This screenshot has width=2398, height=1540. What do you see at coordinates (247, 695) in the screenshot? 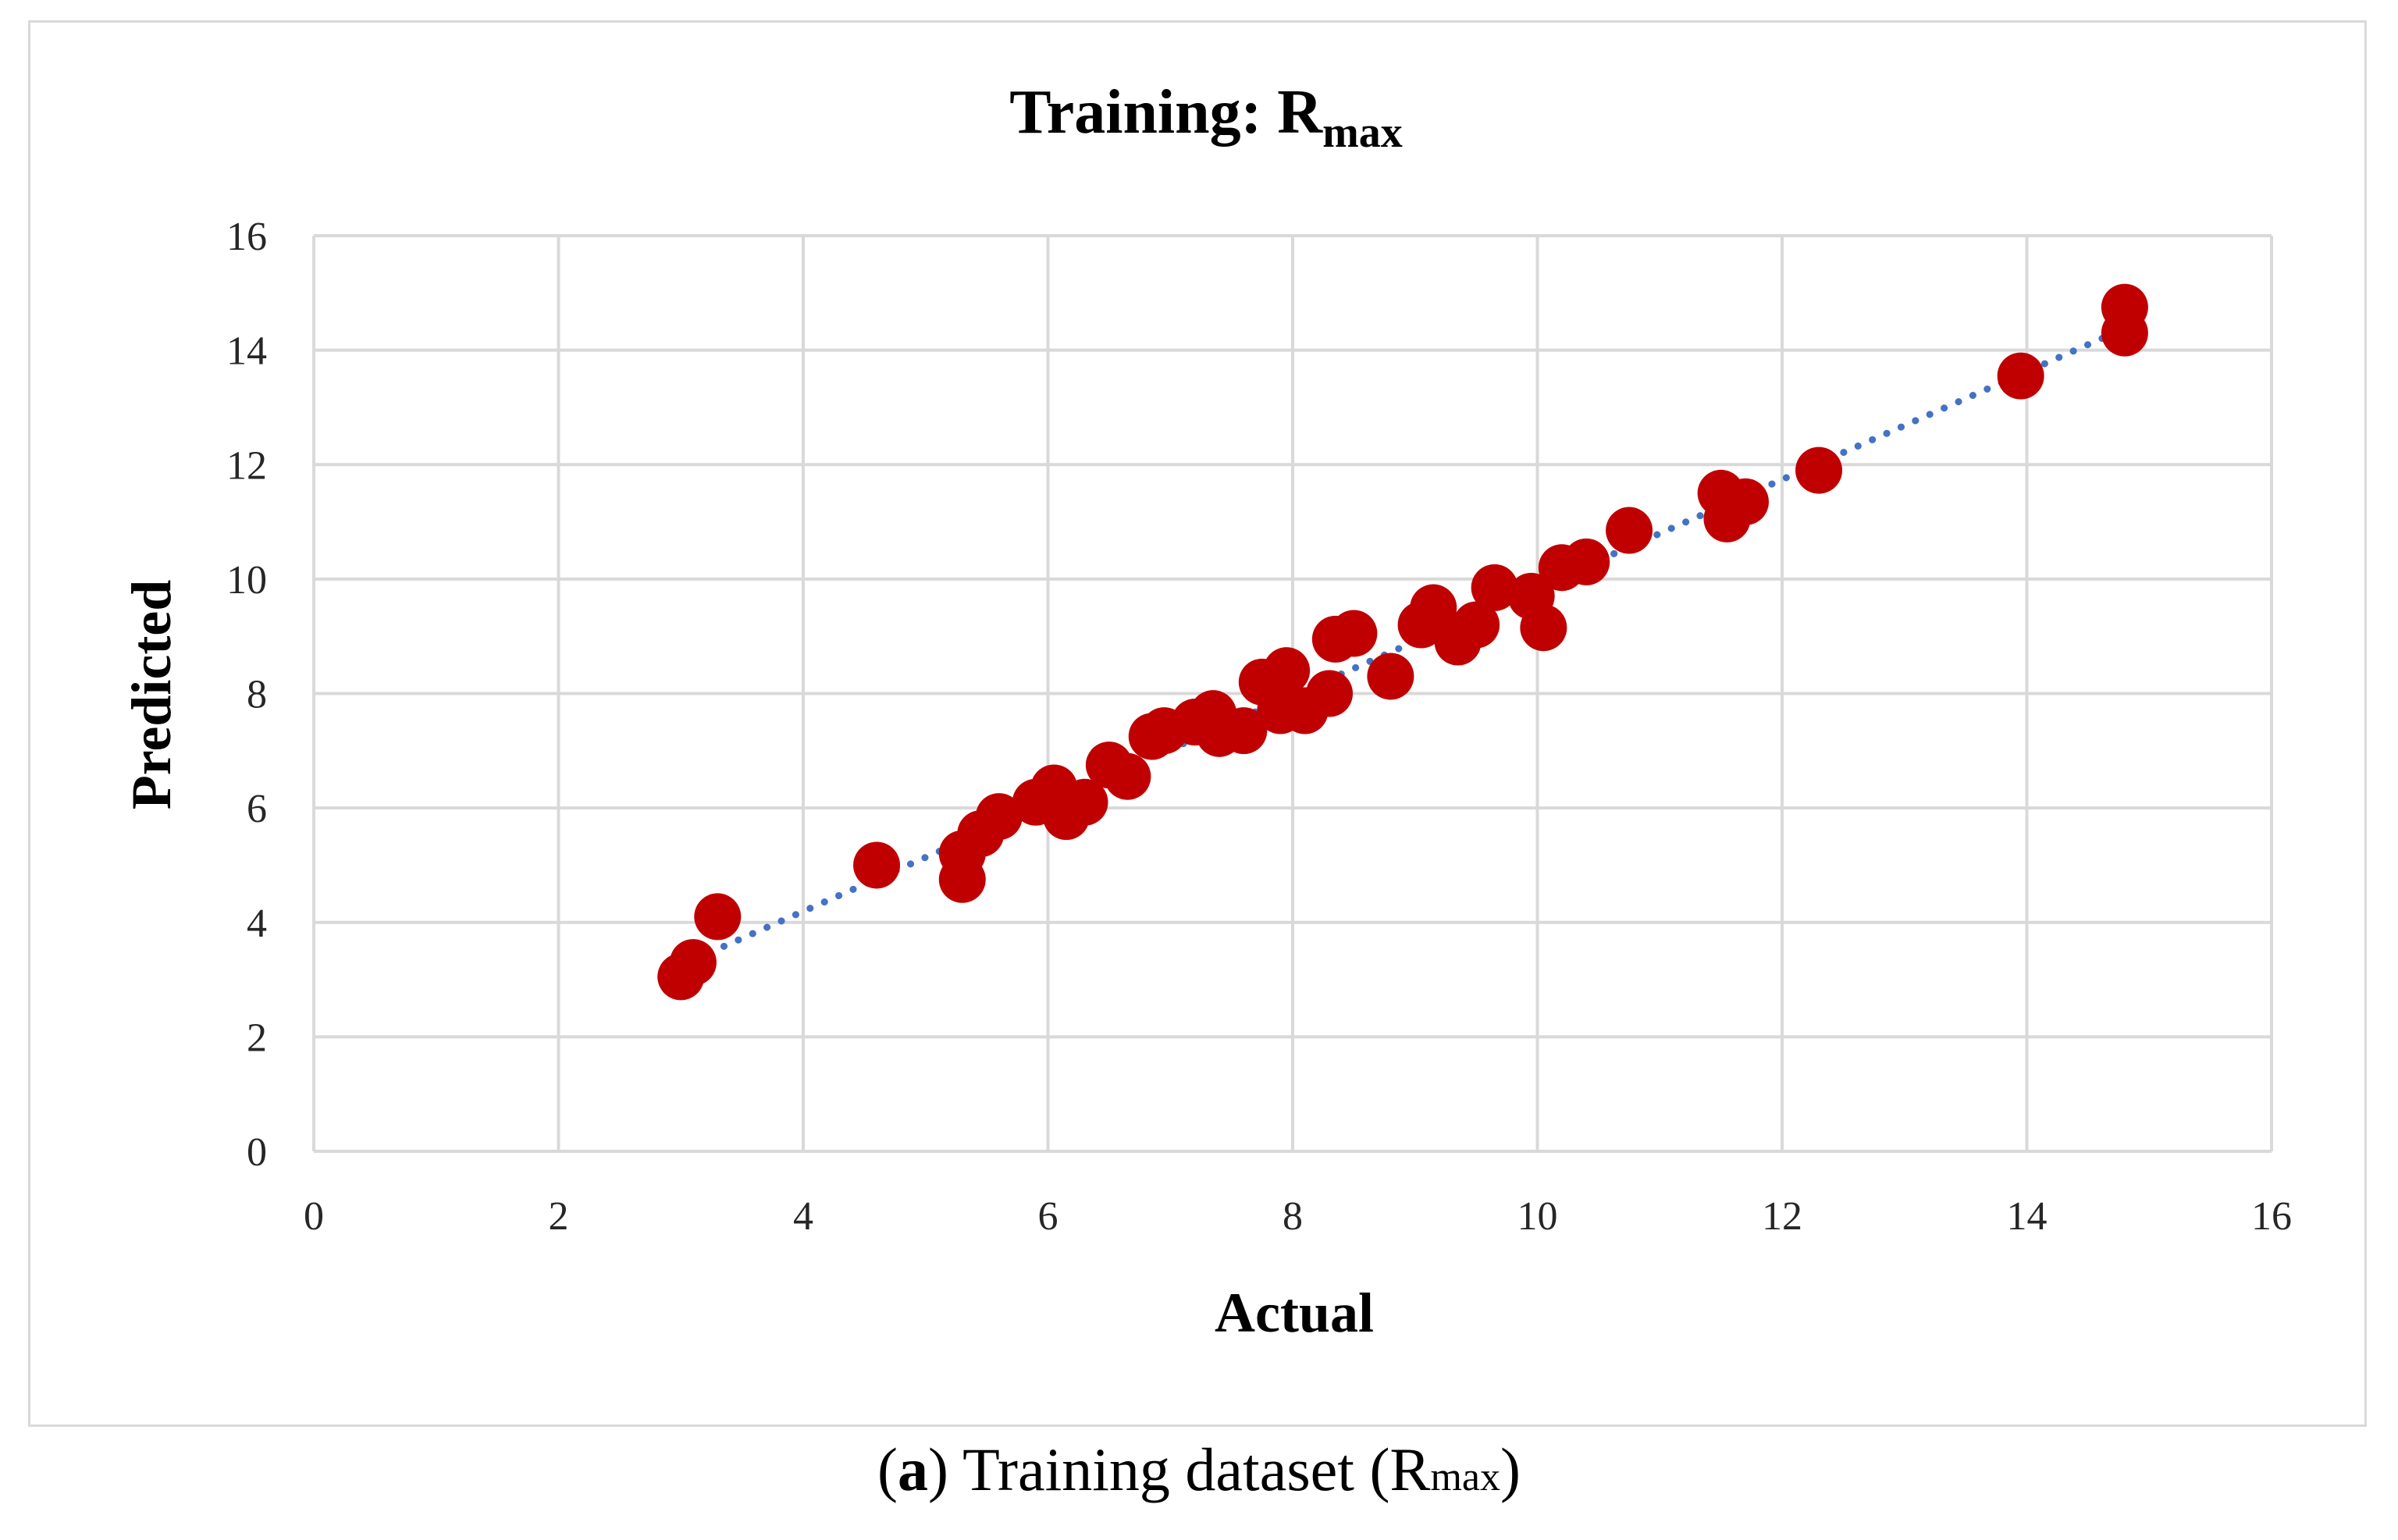
I see `y-axis-tick-labels: 0 2 4 6 8 10 12 14 16` at bounding box center [247, 695].